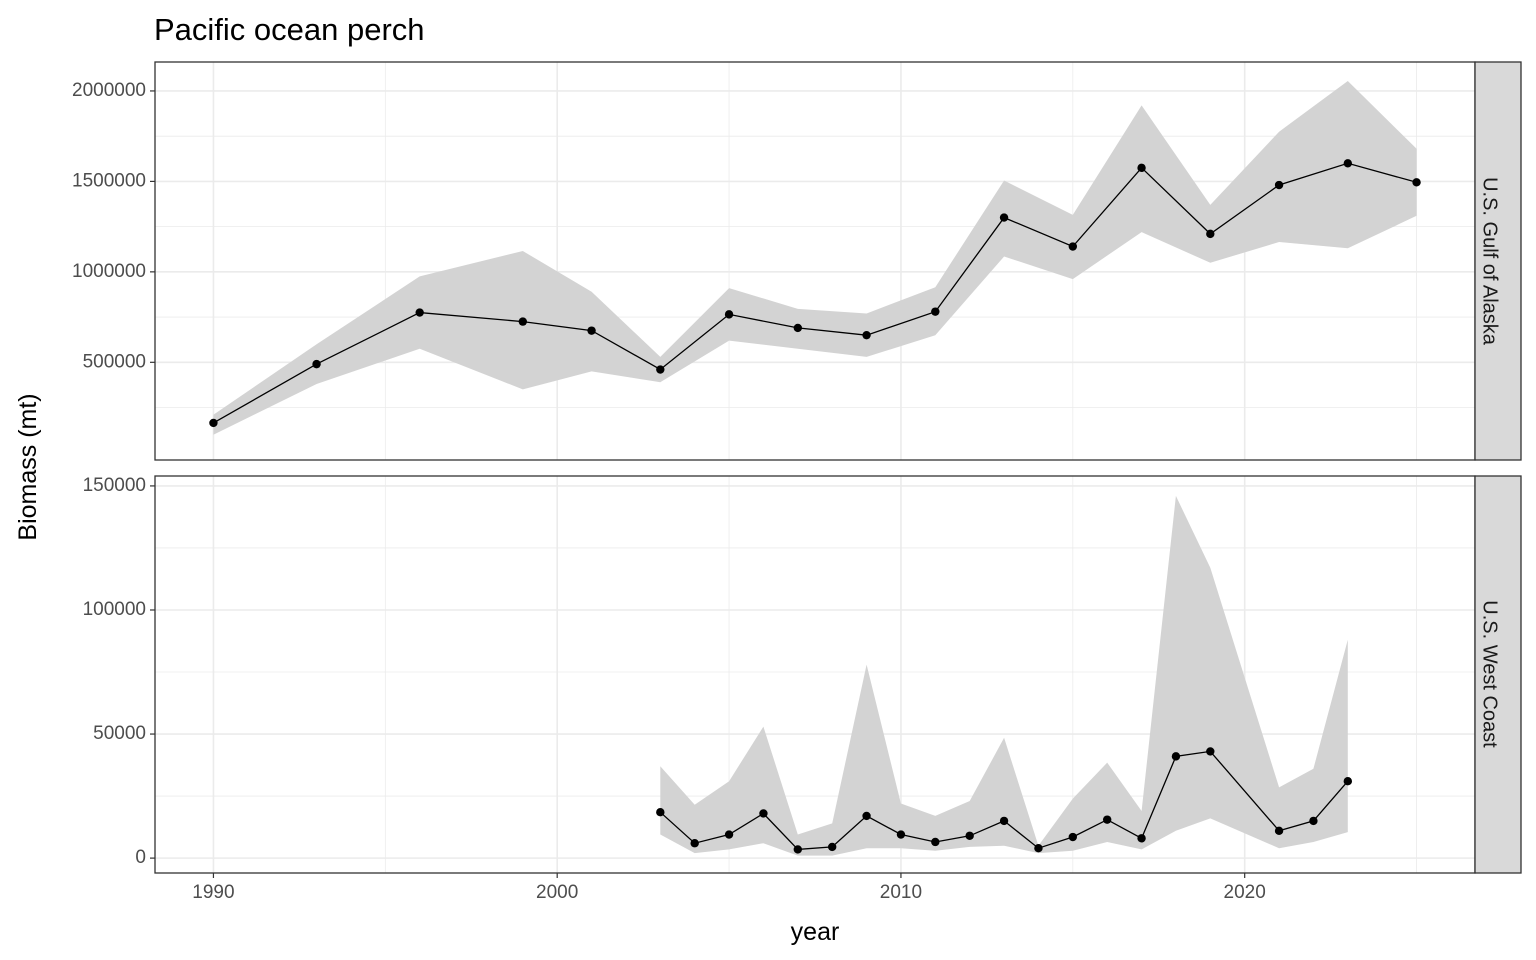 The height and width of the screenshot is (960, 1536). I want to click on y-axis-ticks: 500000 1000000 1500000 2000000, so click(113, 226).